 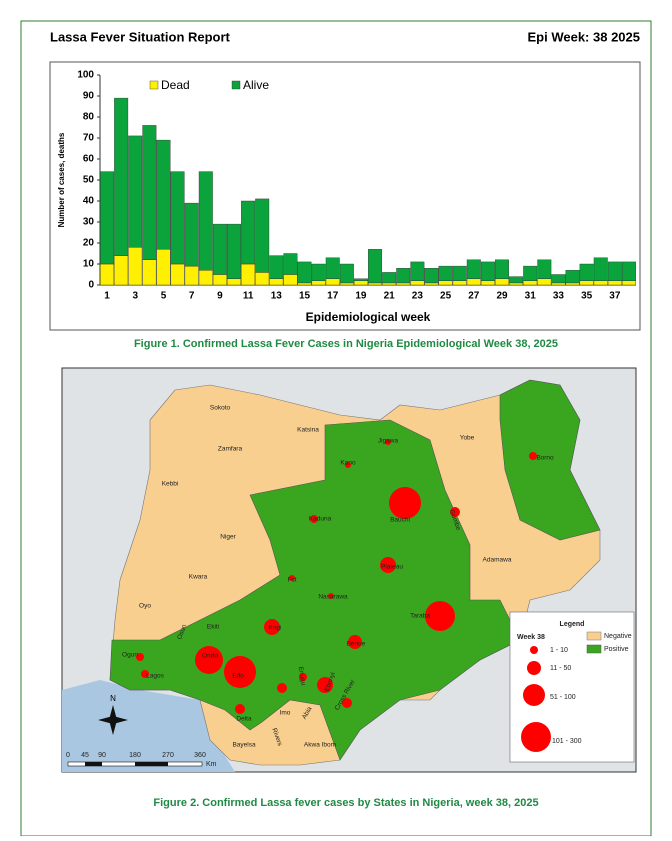 What do you see at coordinates (89, 201) in the screenshot?
I see `y-tick-label: 40` at bounding box center [89, 201].